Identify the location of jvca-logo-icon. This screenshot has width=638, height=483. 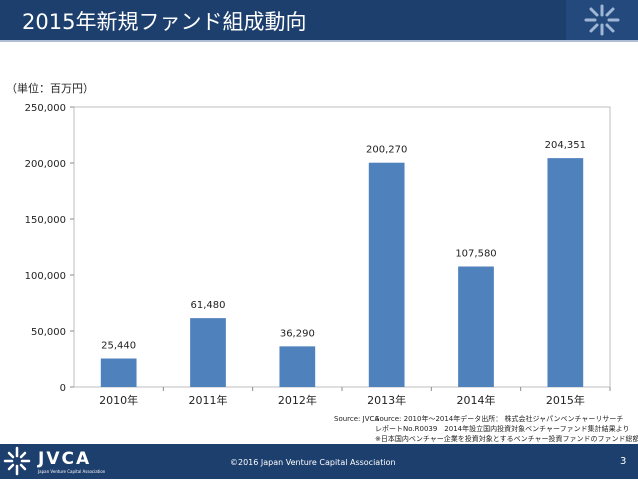
(17, 461).